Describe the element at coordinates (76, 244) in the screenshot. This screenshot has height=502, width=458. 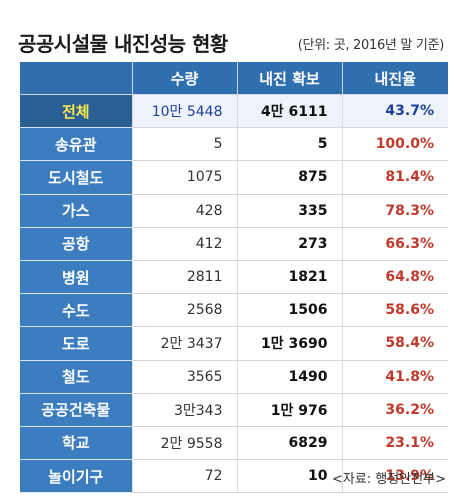
I see `row-label: 공항` at that location.